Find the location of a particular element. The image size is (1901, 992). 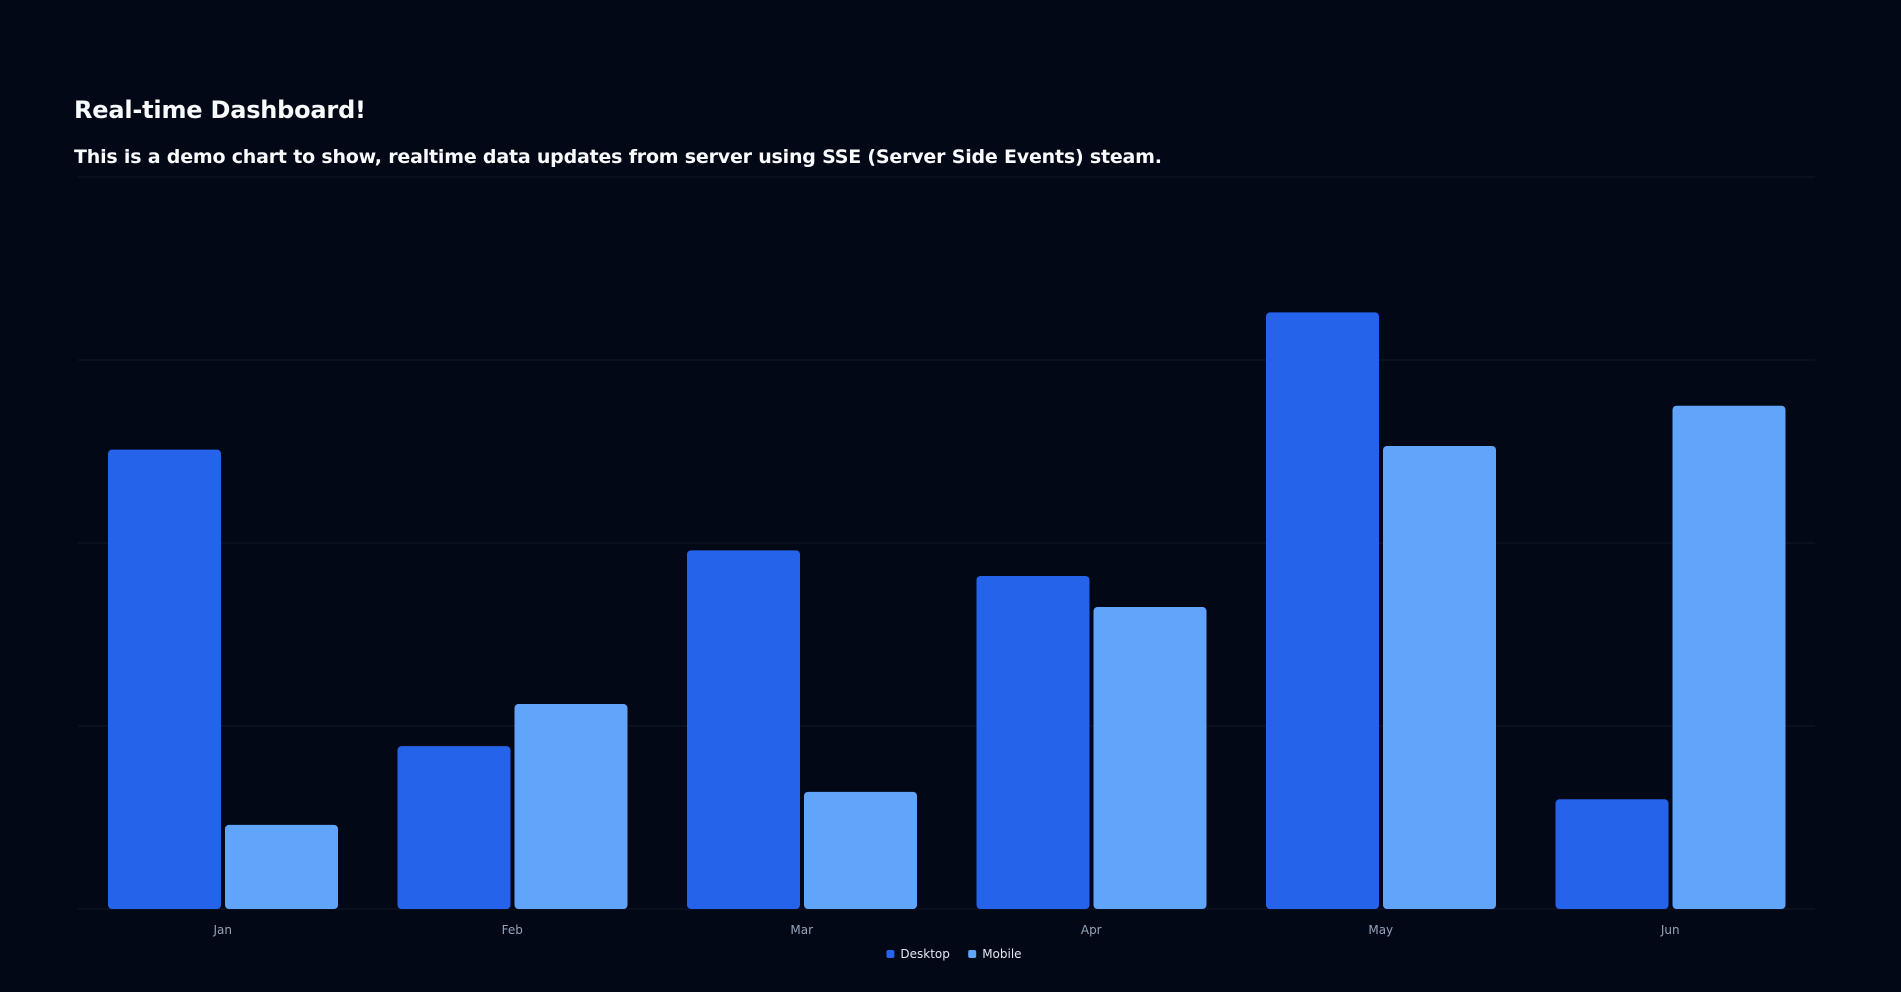

bar-mobile-apr is located at coordinates (1150, 758).